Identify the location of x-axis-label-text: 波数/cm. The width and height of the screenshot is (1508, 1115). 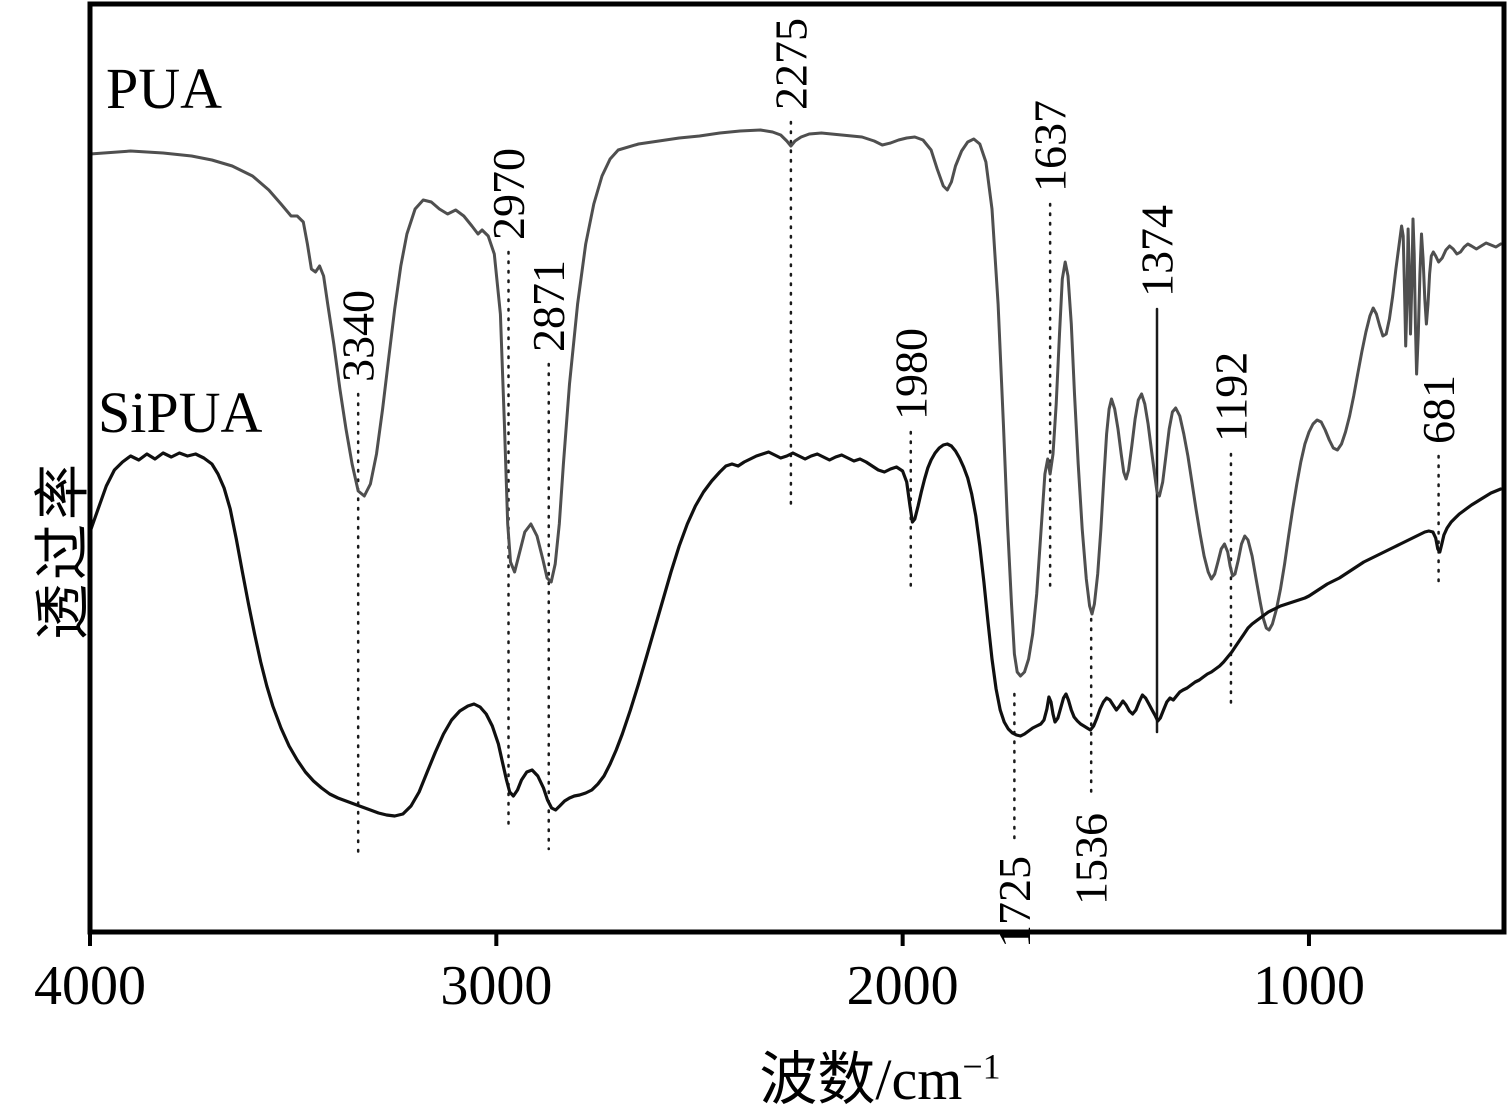
(861, 1079).